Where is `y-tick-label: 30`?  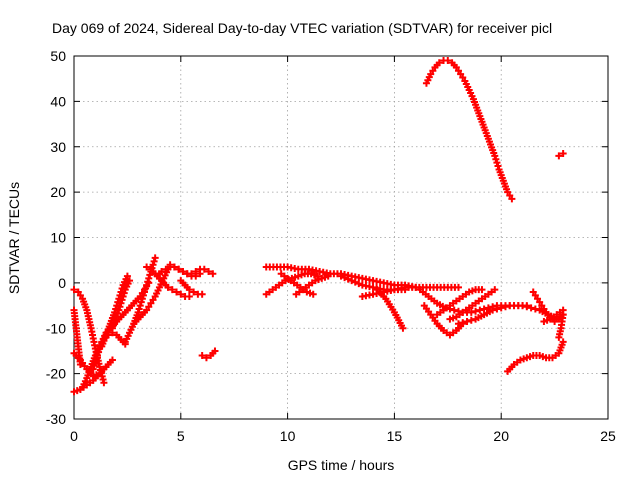 y-tick-label: 30 is located at coordinates (58, 147).